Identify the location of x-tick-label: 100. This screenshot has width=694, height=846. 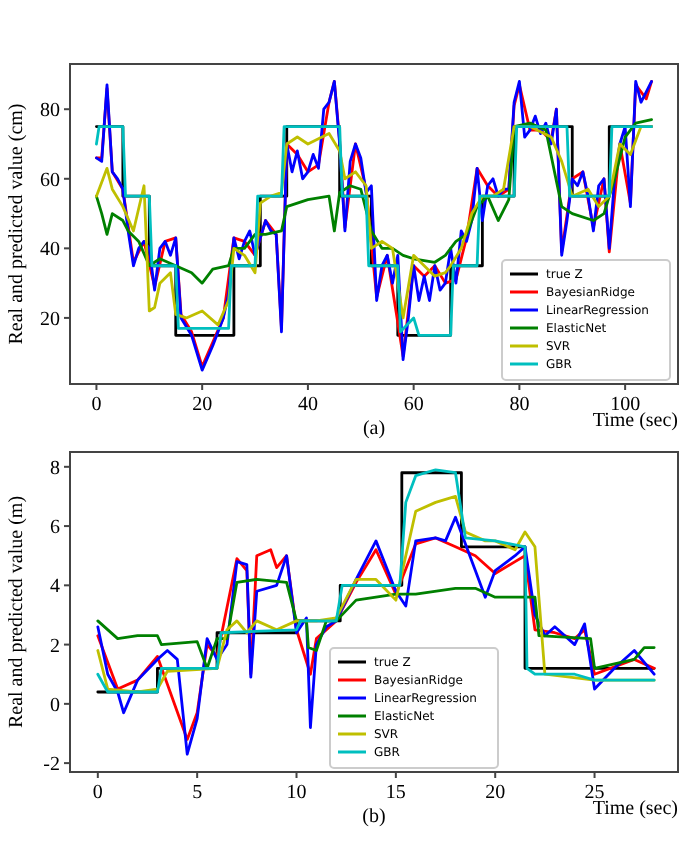
(625, 405).